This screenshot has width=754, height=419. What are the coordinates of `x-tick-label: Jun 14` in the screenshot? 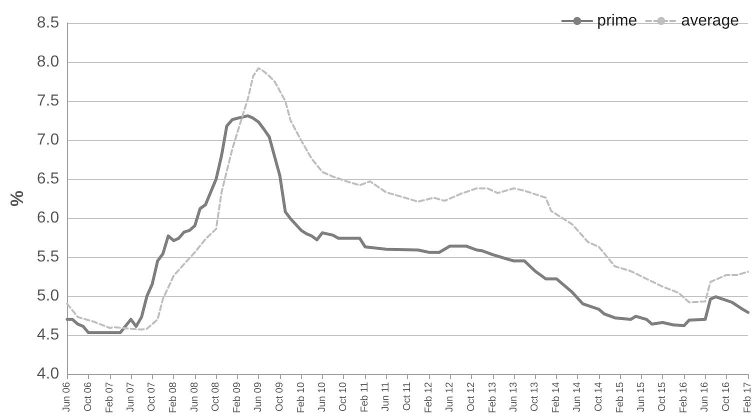 It's located at (578, 397).